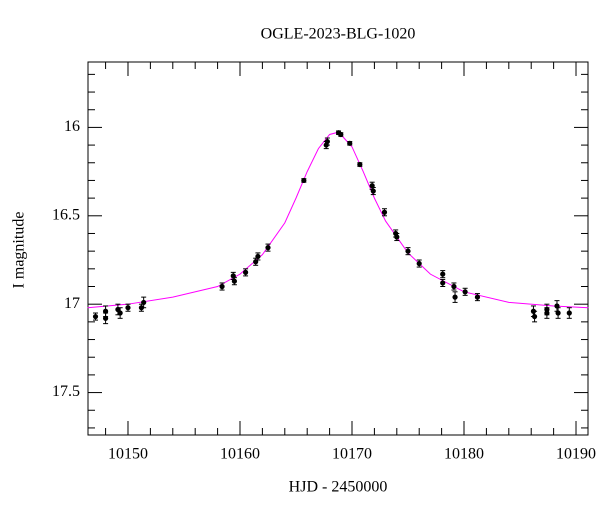 This screenshot has height=512, width=600. I want to click on x-tick-label: 10170, so click(352, 454).